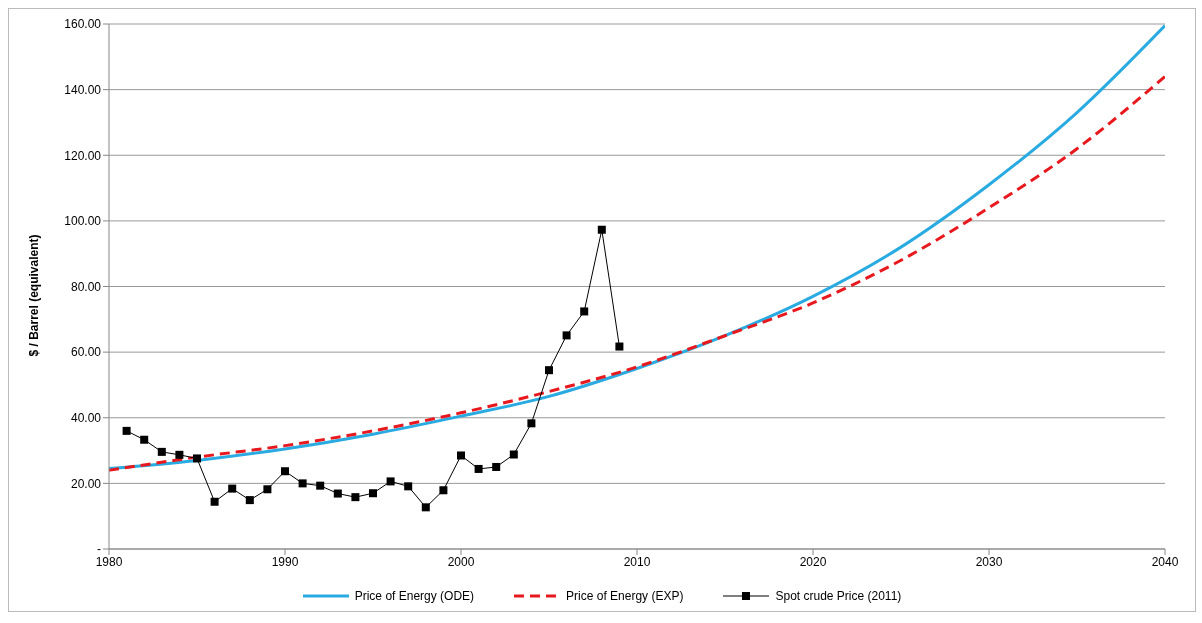 The image size is (1202, 623). I want to click on y-tick-label: 20.00, so click(86, 483).